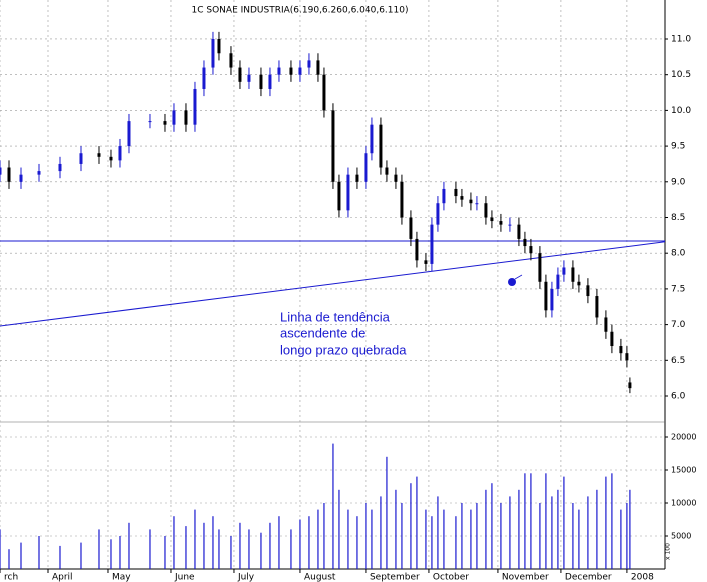 This screenshot has width=707, height=582. Describe the element at coordinates (683, 469) in the screenshot. I see `volume-tick-label: 15000` at that location.